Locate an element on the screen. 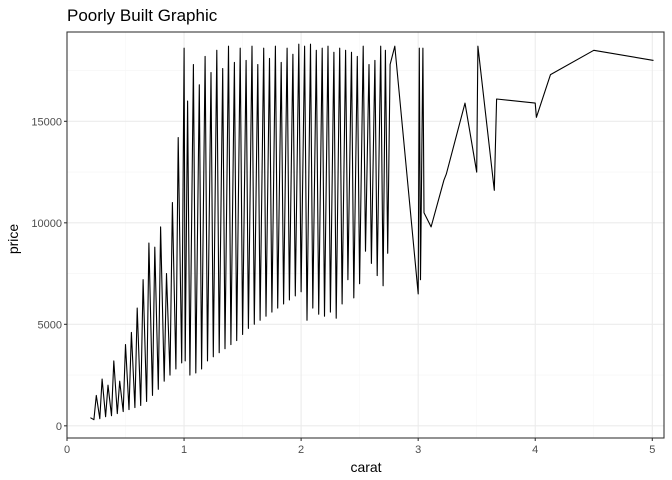 The height and width of the screenshot is (480, 672). x-tick-label: 4 is located at coordinates (535, 450).